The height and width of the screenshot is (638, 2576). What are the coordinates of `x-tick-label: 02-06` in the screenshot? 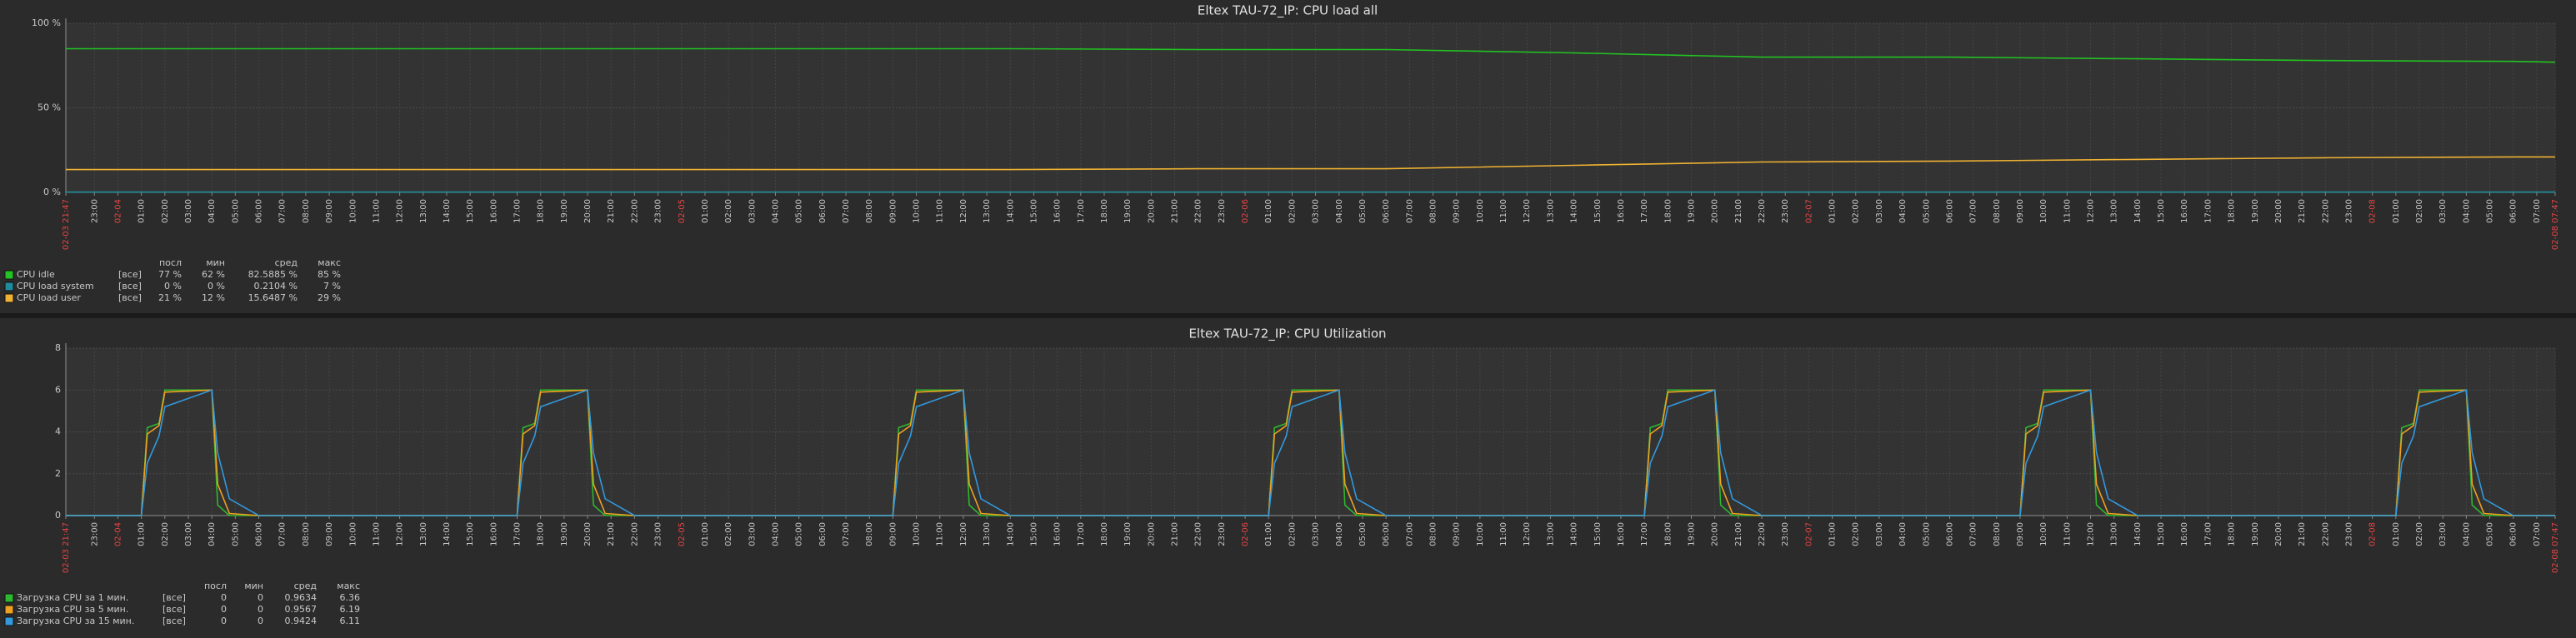 It's located at (1246, 211).